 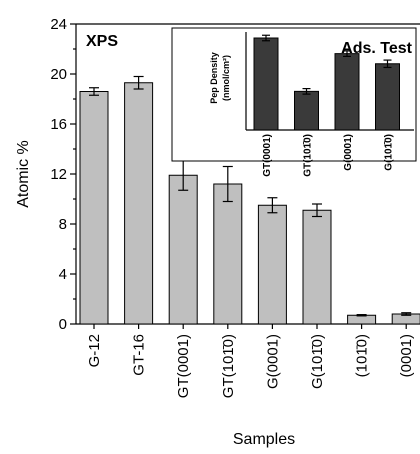 I want to click on inset-bars, so click(x=326, y=82).